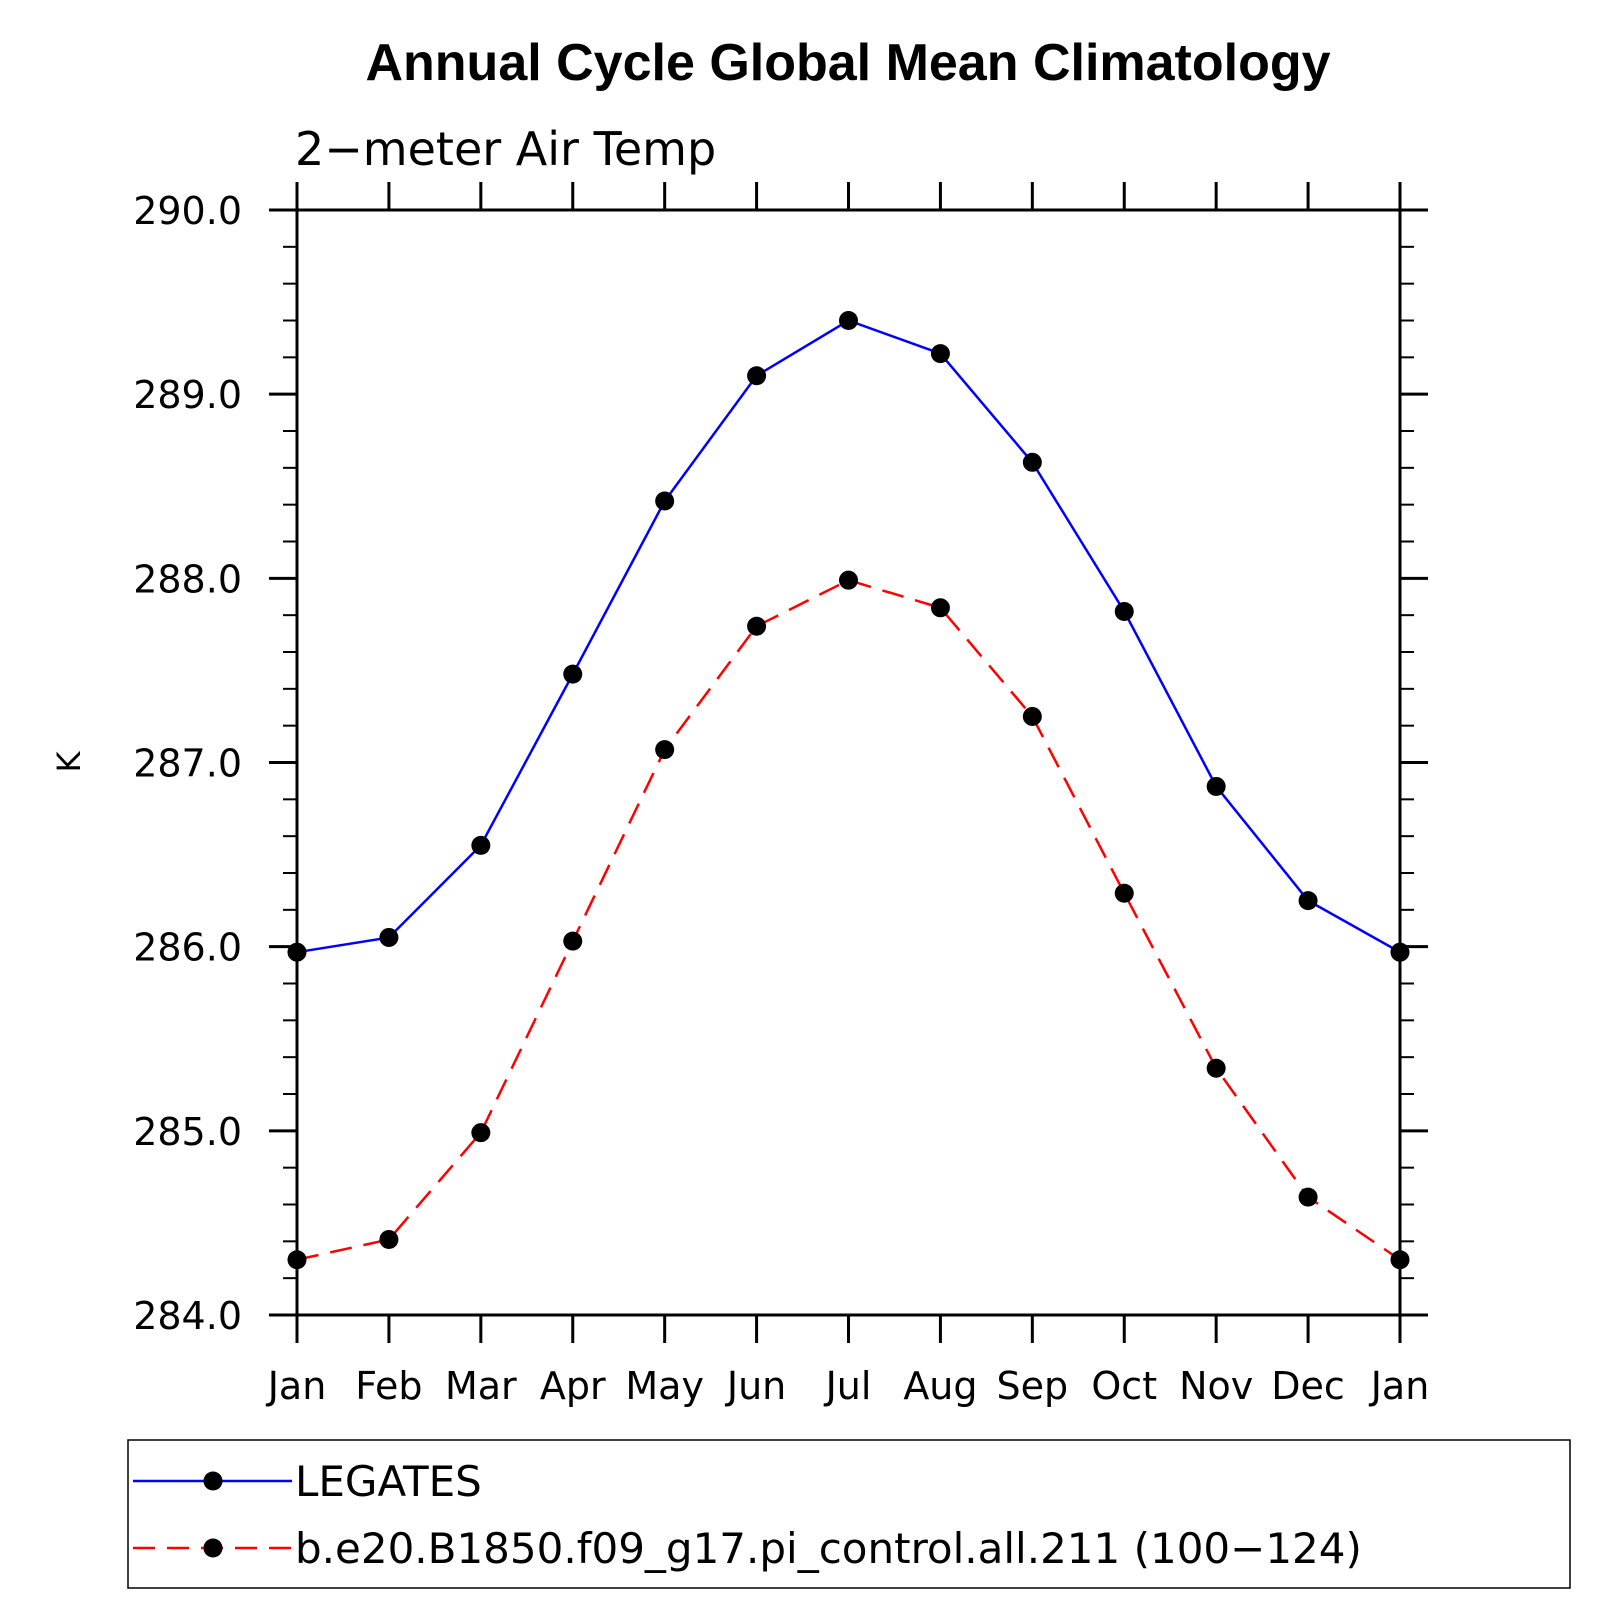 The width and height of the screenshot is (1608, 1608). What do you see at coordinates (940, 1386) in the screenshot?
I see `x-tick-label: Aug` at bounding box center [940, 1386].